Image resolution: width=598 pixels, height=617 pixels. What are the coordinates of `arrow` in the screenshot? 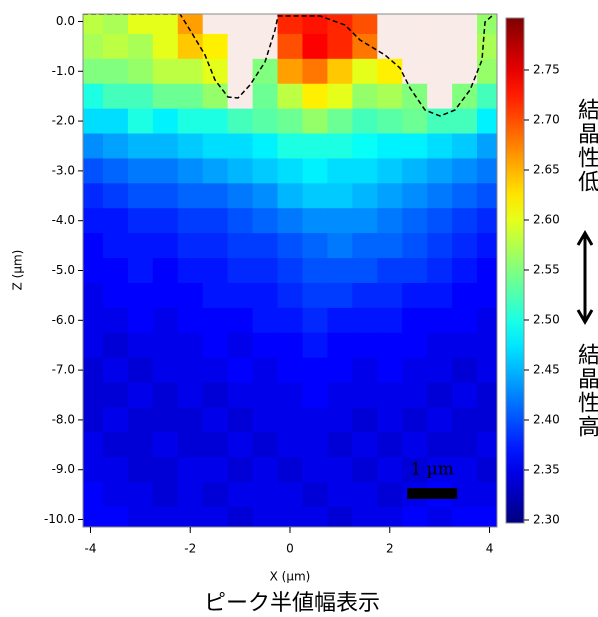 It's located at (585, 277).